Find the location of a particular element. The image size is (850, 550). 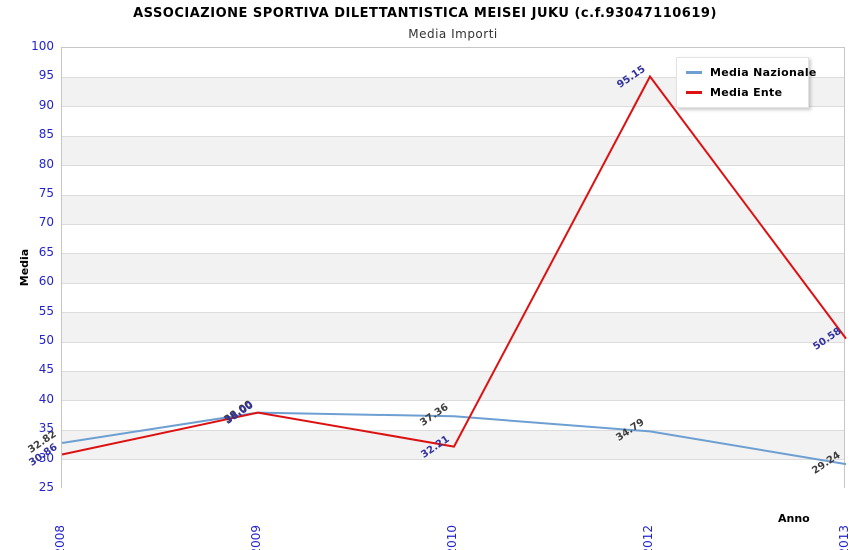

x-tick-text: 2009 is located at coordinates (255, 537).